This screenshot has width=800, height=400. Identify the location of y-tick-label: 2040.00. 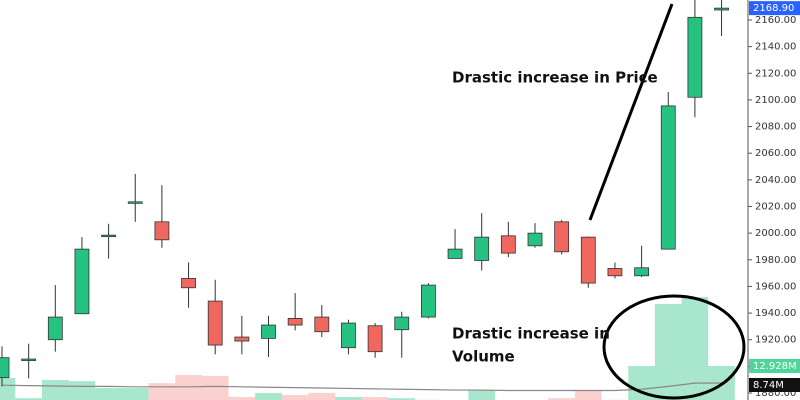
(775, 180).